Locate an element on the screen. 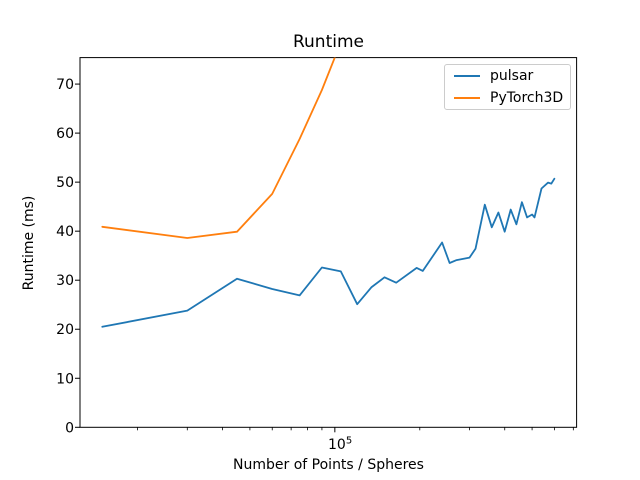  y-tick-label: 60 is located at coordinates (65, 134).